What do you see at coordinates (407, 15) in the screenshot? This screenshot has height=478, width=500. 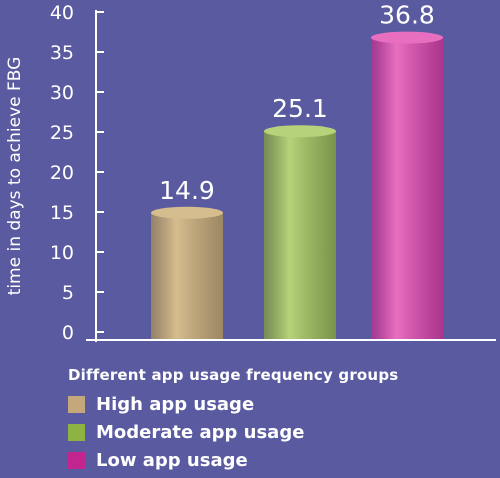 I see `data-label-low: 36.8` at bounding box center [407, 15].